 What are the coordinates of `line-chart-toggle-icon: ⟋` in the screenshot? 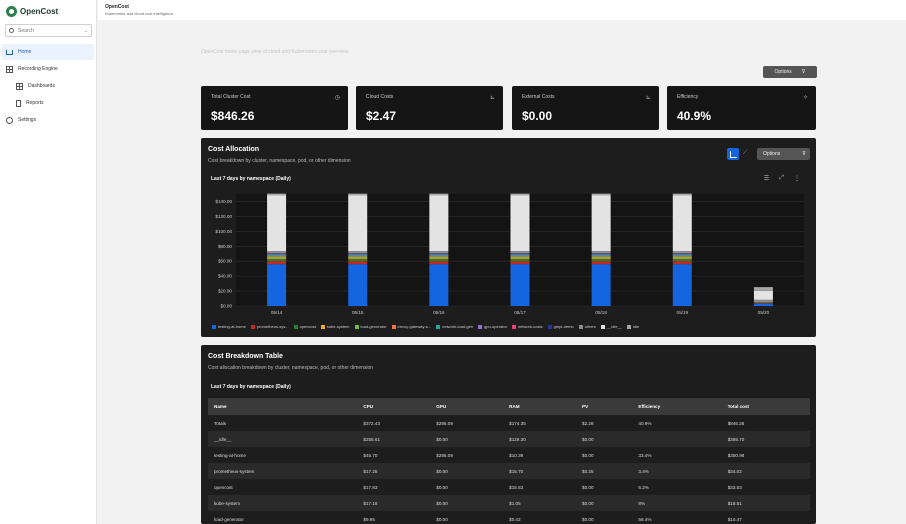 It's located at (745, 153).